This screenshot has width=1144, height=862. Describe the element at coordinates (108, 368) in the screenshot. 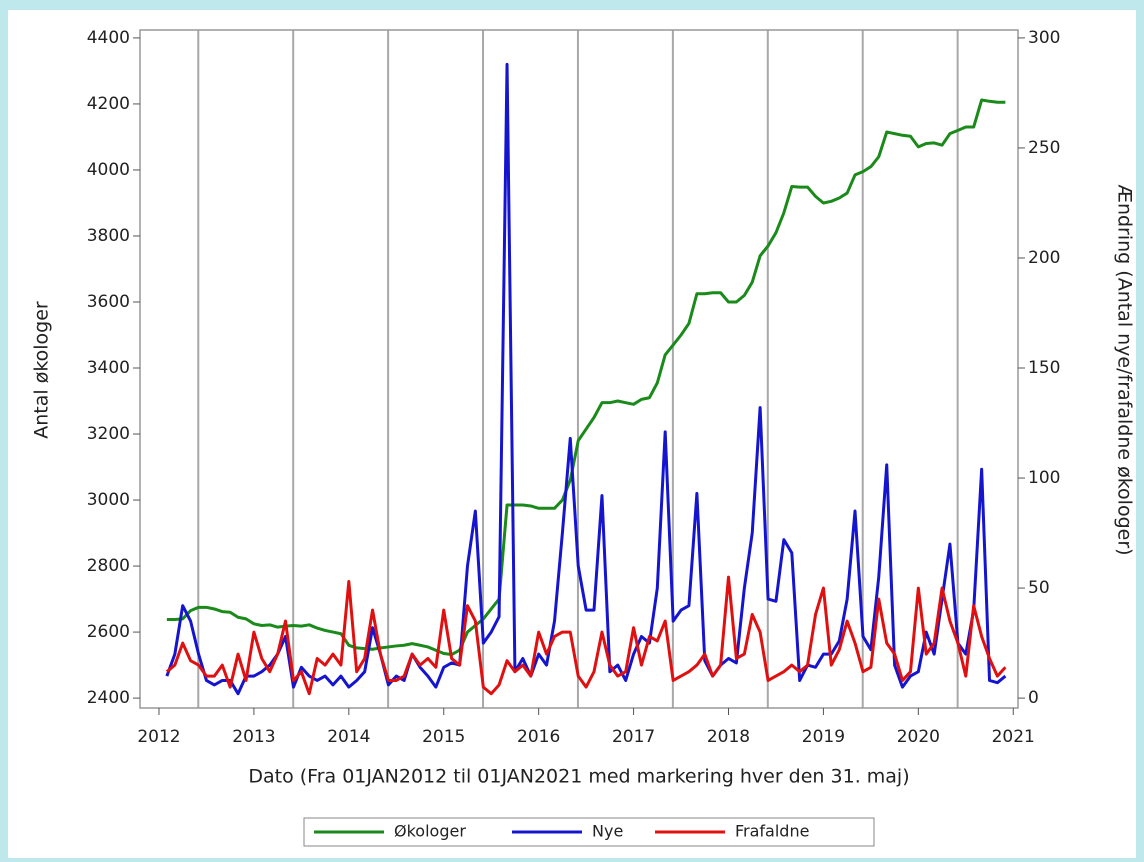

I see `y-tick-label: 3400` at that location.